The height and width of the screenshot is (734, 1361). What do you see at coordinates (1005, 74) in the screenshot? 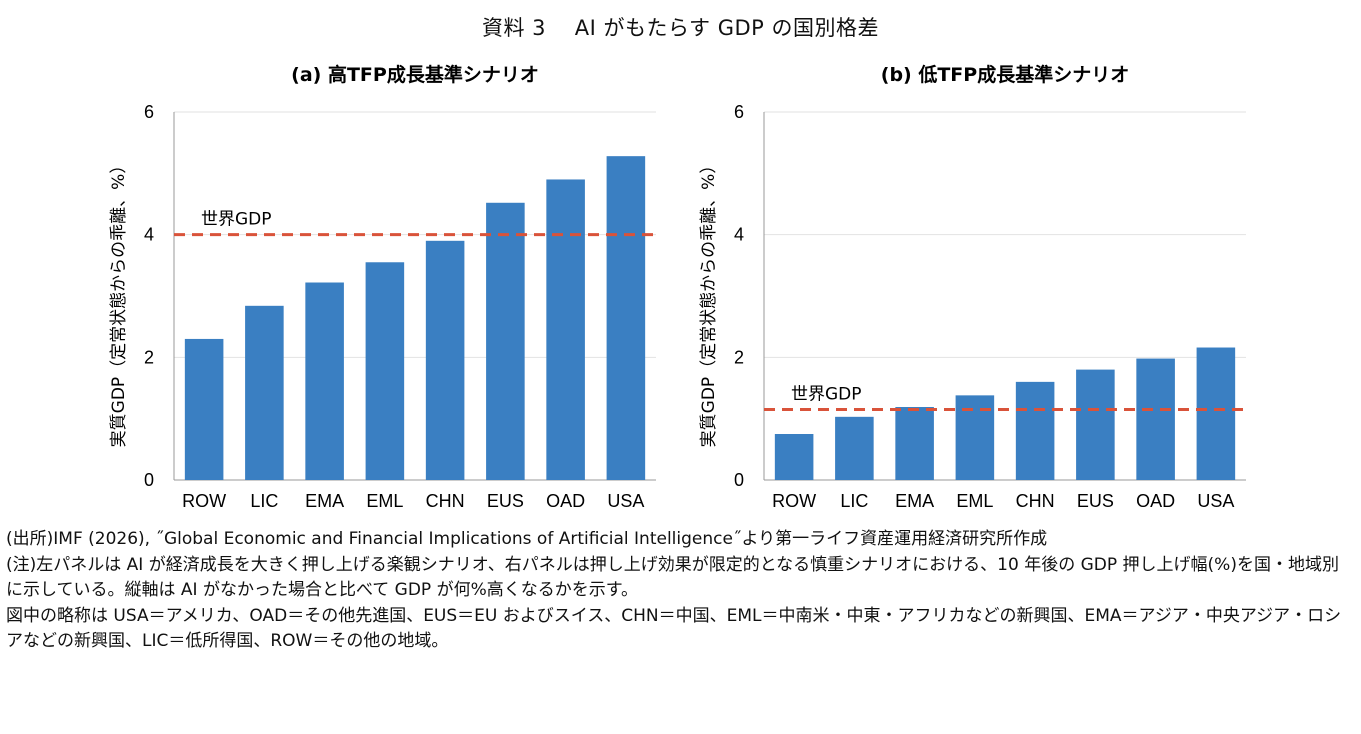
I see `panel-title-b: (b) 低TFP成長基準シナリオ` at bounding box center [1005, 74].